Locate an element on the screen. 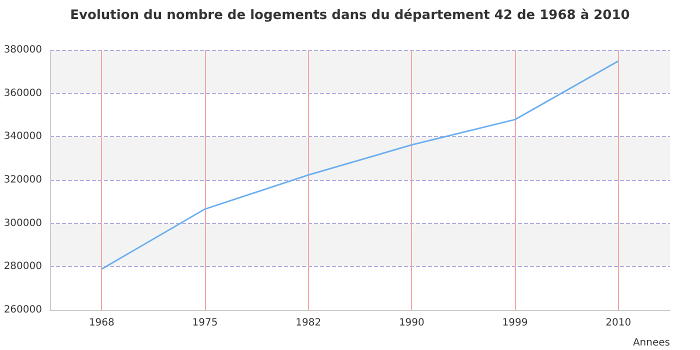 This screenshot has width=700, height=350. y-tick-label: 300000 is located at coordinates (23, 223).